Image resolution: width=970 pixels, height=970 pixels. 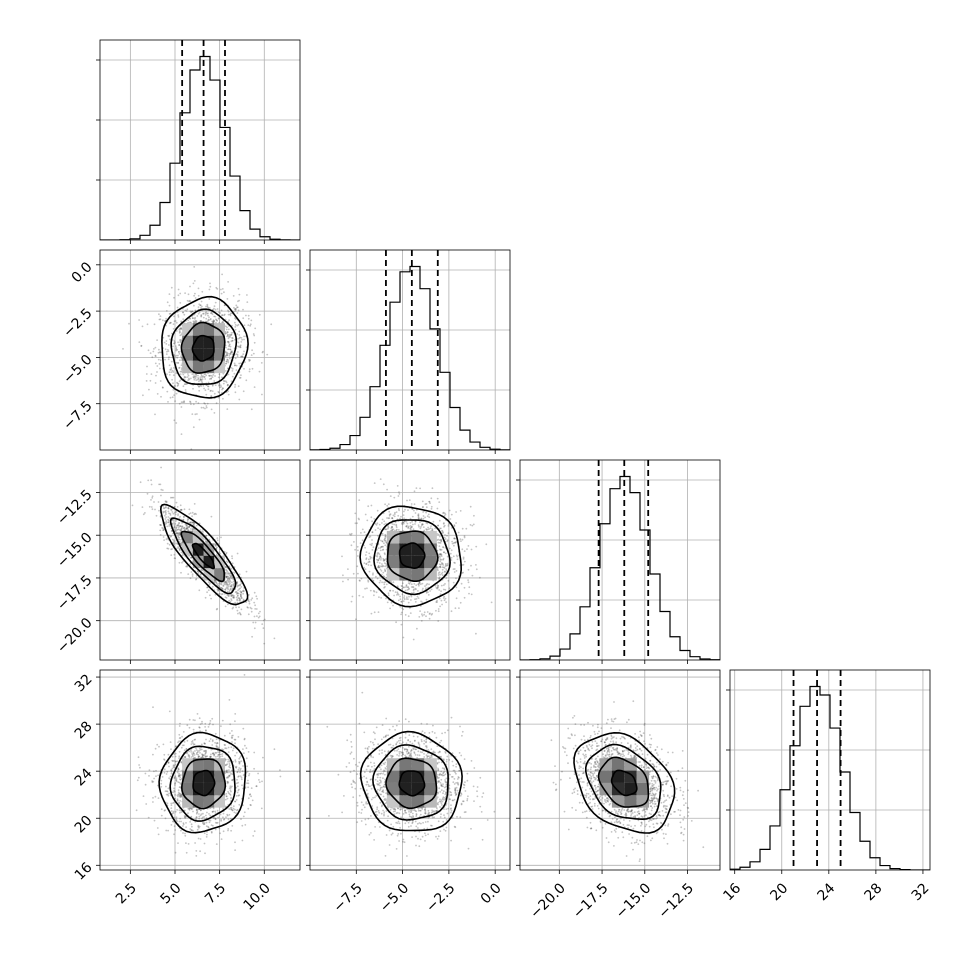 What do you see at coordinates (348, 897) in the screenshot?
I see `xtick-label-1-0: −7.5` at bounding box center [348, 897].